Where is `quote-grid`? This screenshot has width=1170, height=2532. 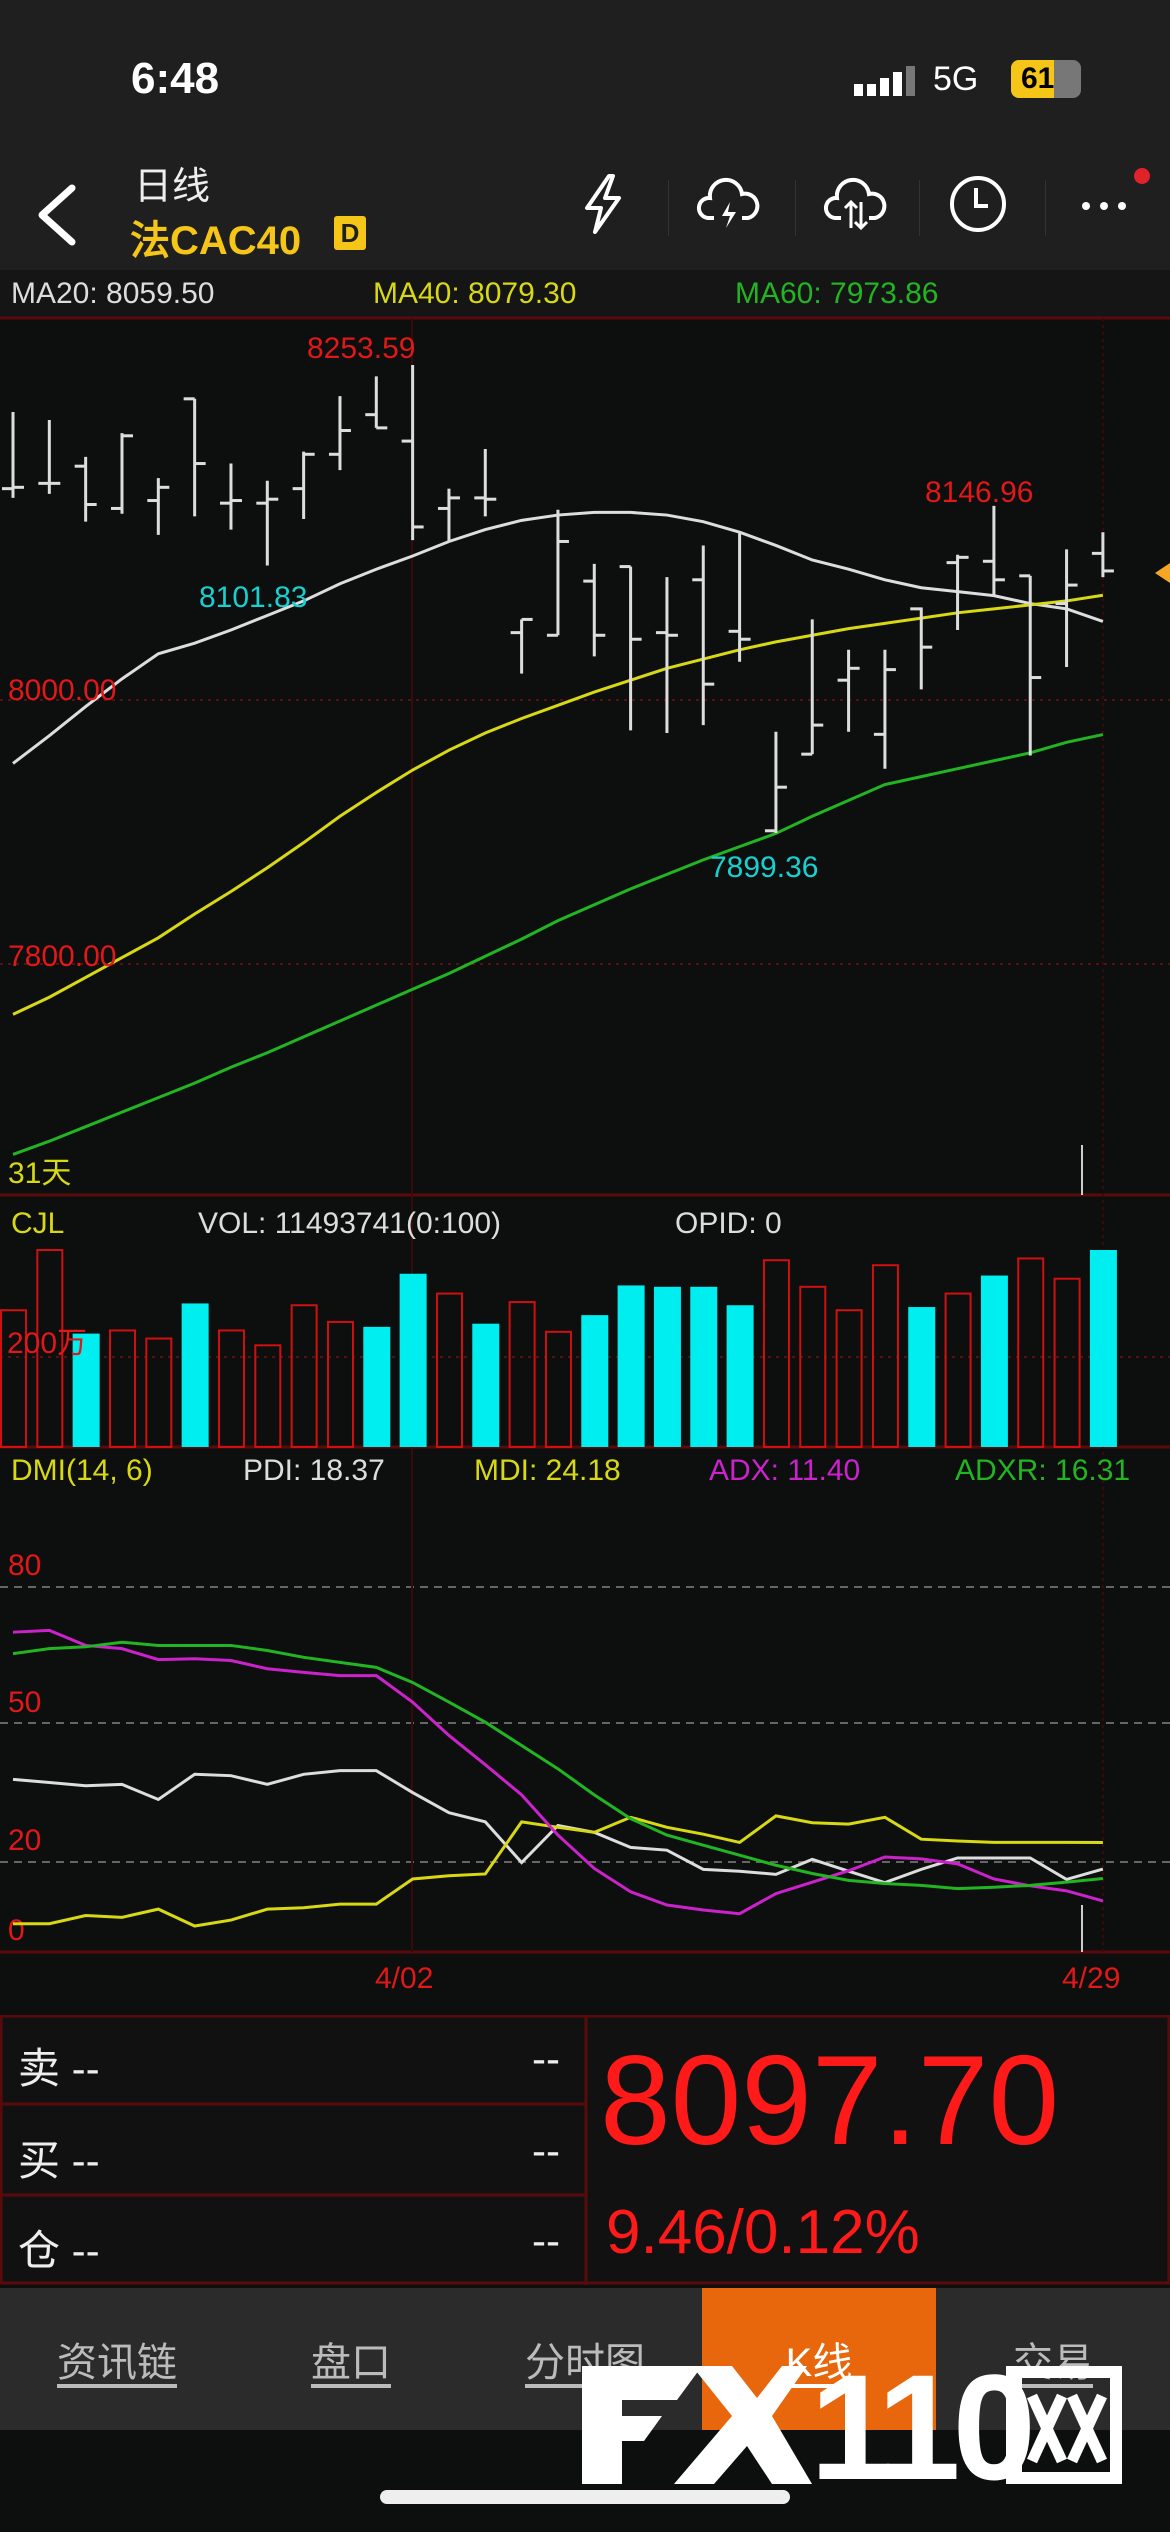 quote-grid is located at coordinates (585, 2150).